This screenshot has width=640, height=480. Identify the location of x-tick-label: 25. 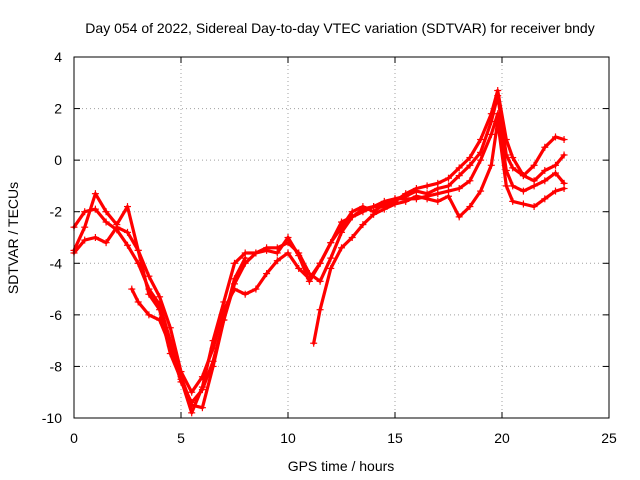
(609, 438).